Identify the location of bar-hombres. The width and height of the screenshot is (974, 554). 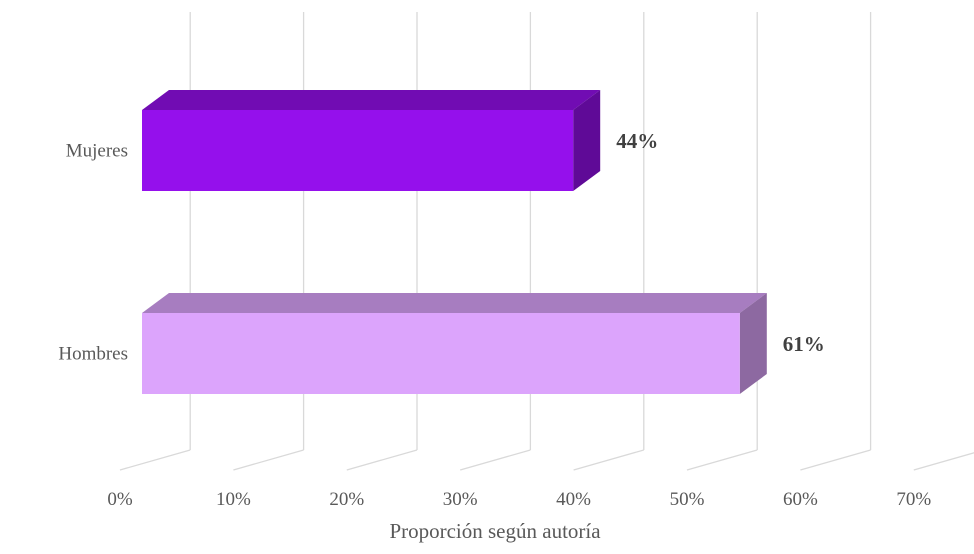
(441, 353).